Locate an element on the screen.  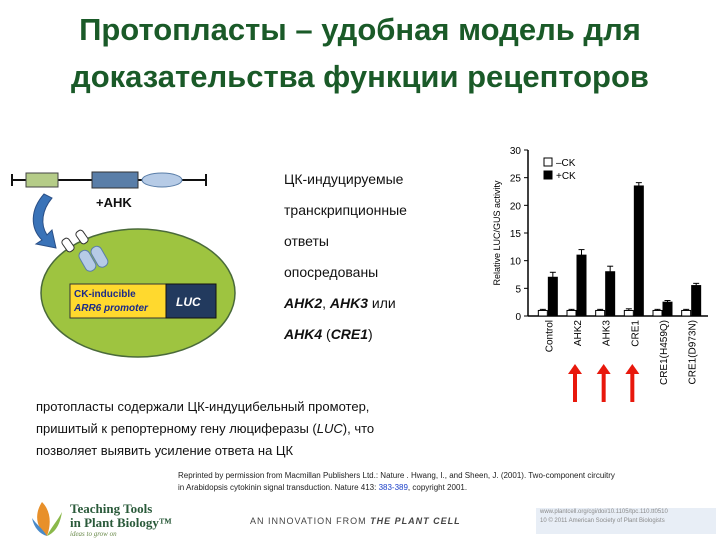
x-tick-label: AHK2 is located at coordinates (578, 333).